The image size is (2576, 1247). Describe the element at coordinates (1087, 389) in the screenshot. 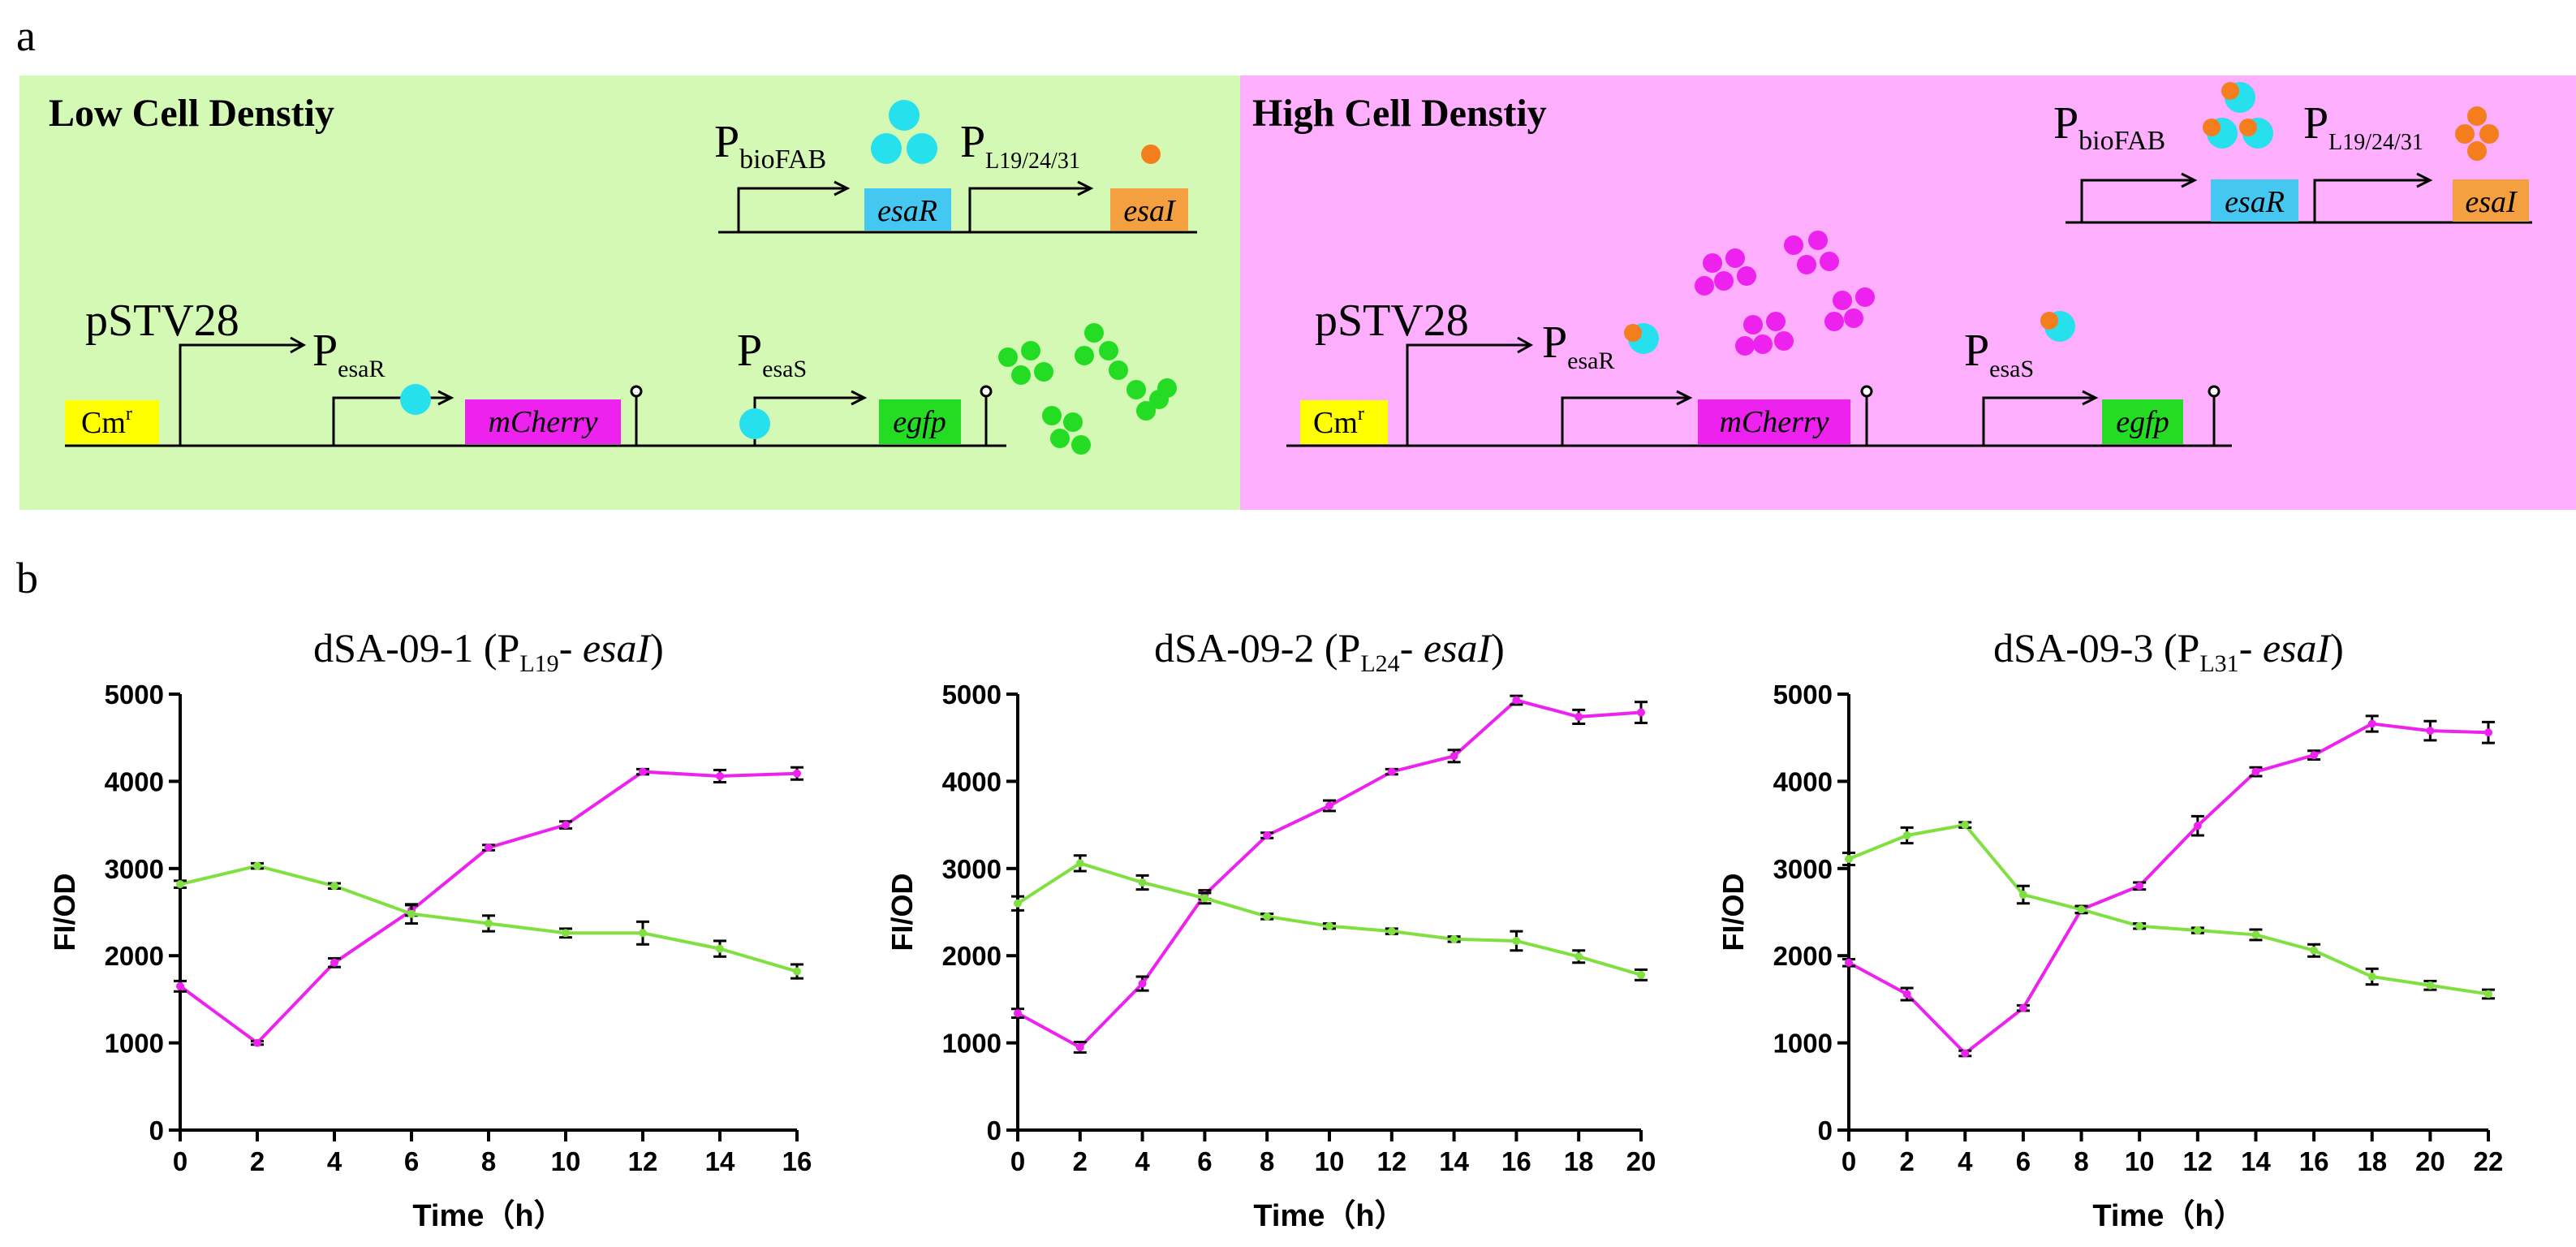

I see `egfp-protein-dots` at that location.